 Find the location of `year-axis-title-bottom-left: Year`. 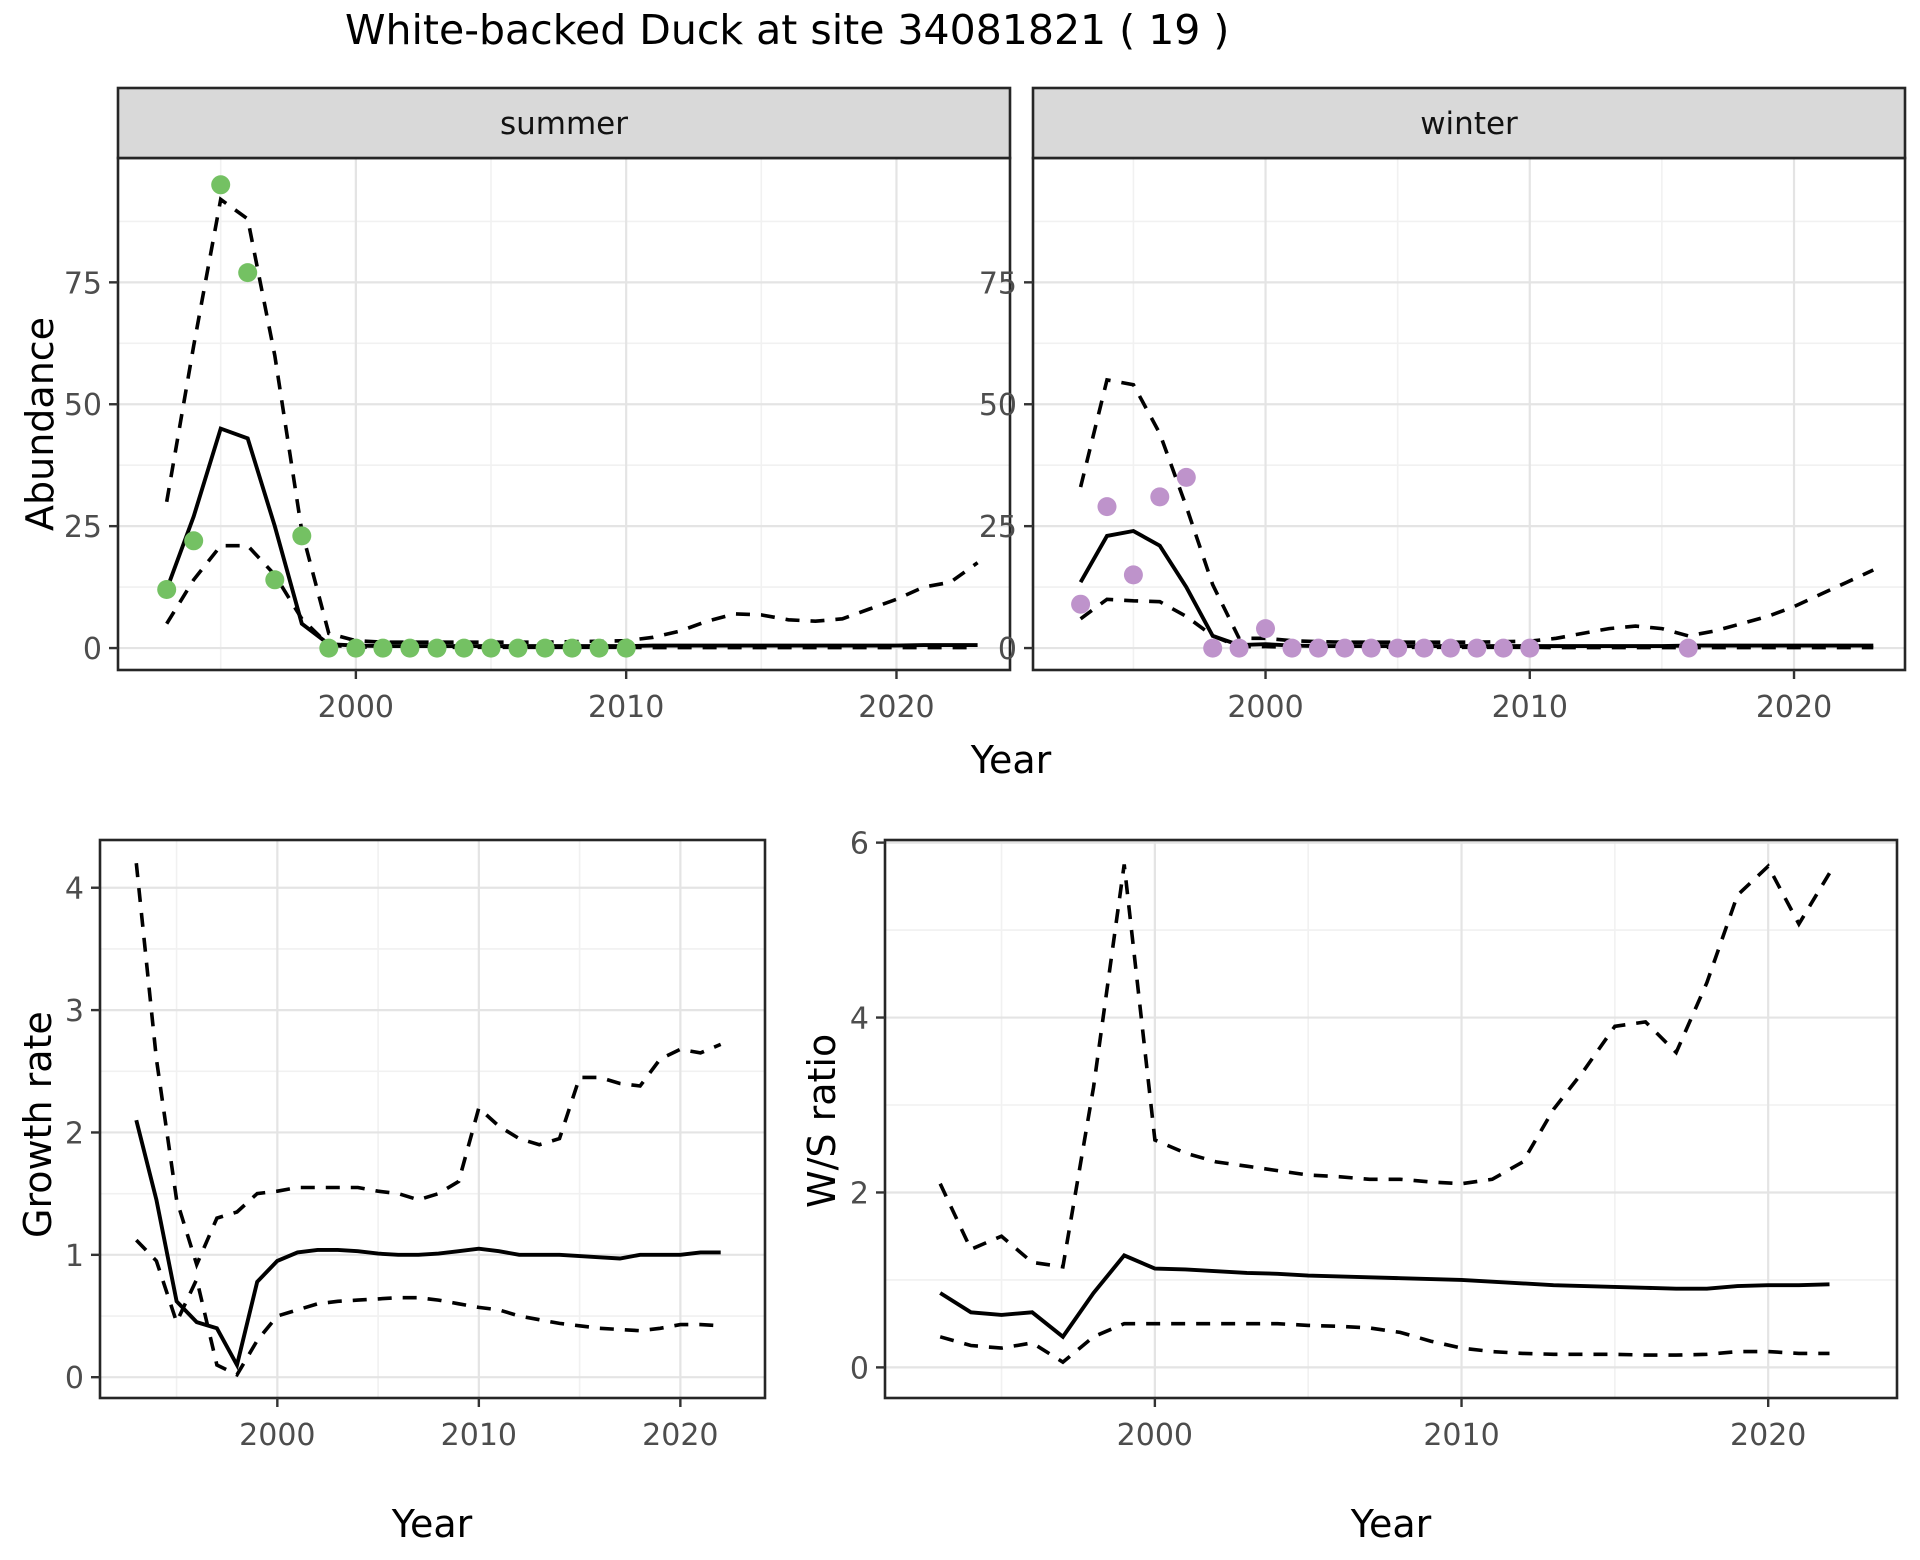

year-axis-title-bottom-left: Year is located at coordinates (432, 1524).